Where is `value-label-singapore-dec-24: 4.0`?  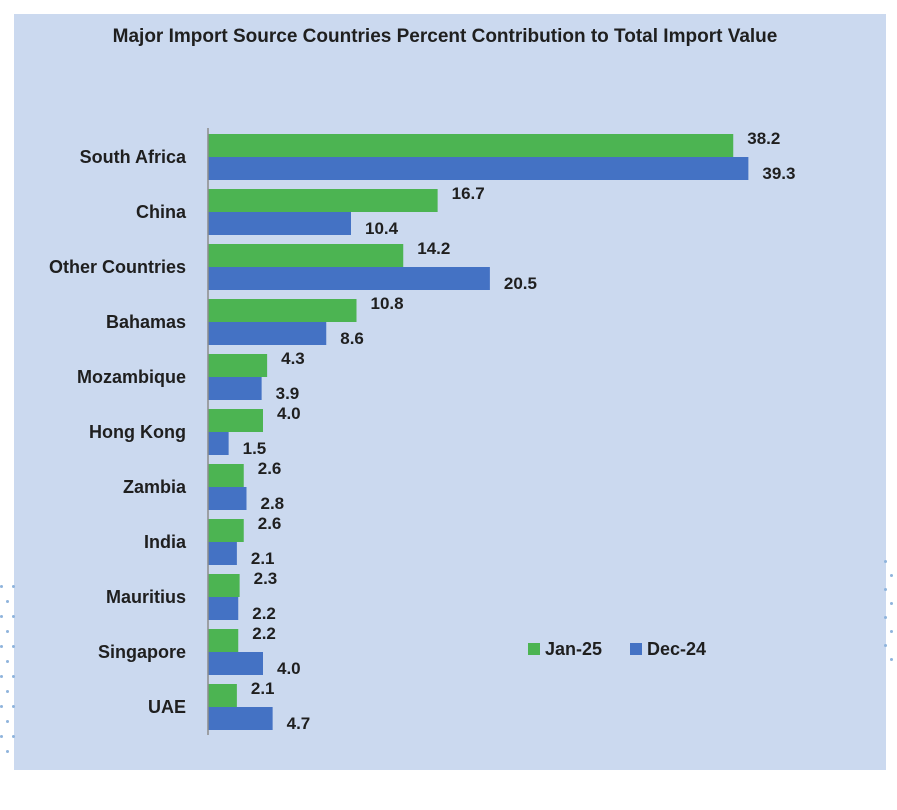 value-label-singapore-dec-24: 4.0 is located at coordinates (289, 668).